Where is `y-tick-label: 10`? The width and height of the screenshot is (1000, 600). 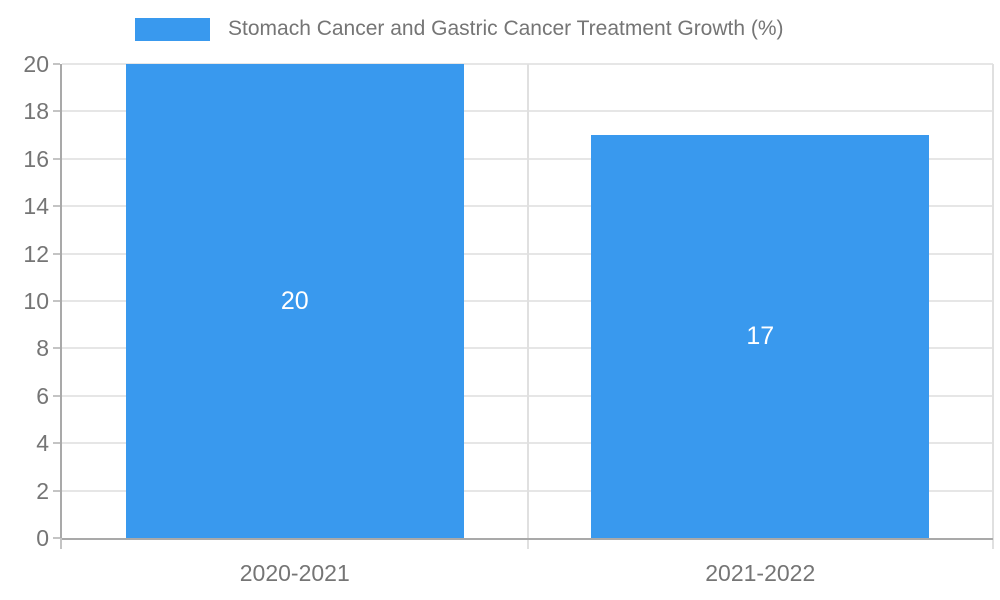 y-tick-label: 10 is located at coordinates (36, 301).